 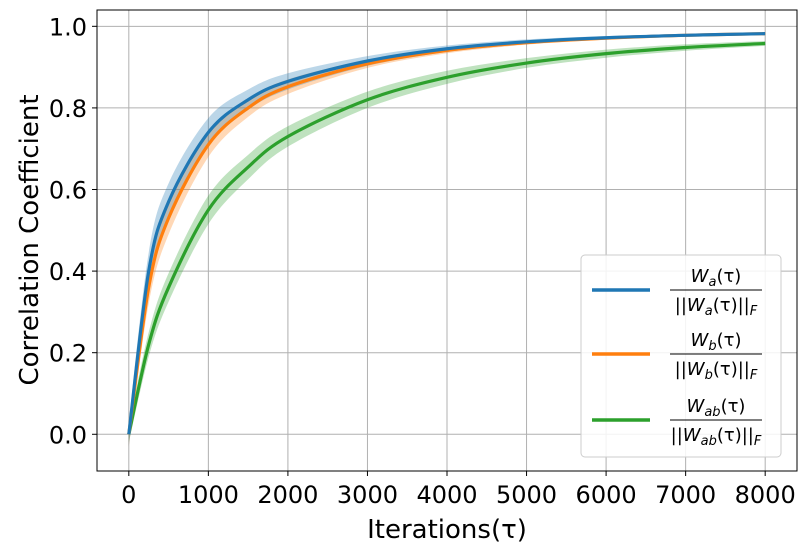 What do you see at coordinates (716, 371) in the screenshot?
I see `legend-denominator-1: ||Wb(τ)||F` at bounding box center [716, 371].